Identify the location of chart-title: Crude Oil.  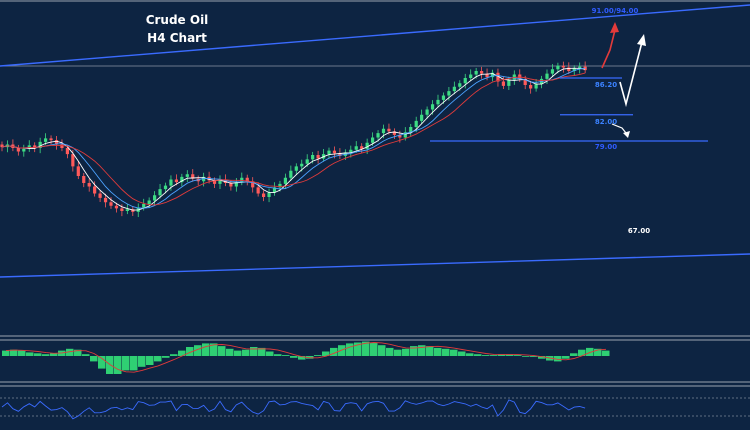
(177, 20).